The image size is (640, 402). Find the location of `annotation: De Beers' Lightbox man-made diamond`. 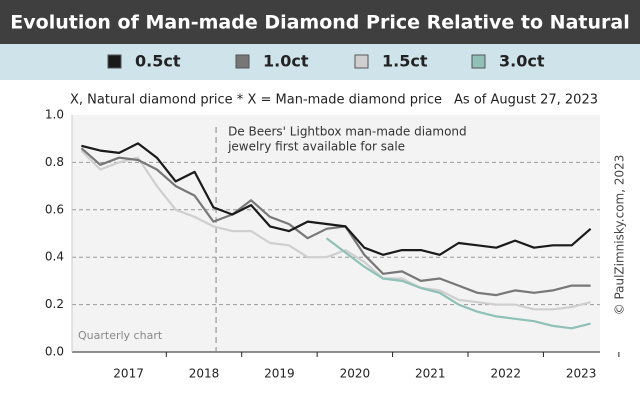

annotation: De Beers' Lightbox man-made diamond is located at coordinates (347, 132).